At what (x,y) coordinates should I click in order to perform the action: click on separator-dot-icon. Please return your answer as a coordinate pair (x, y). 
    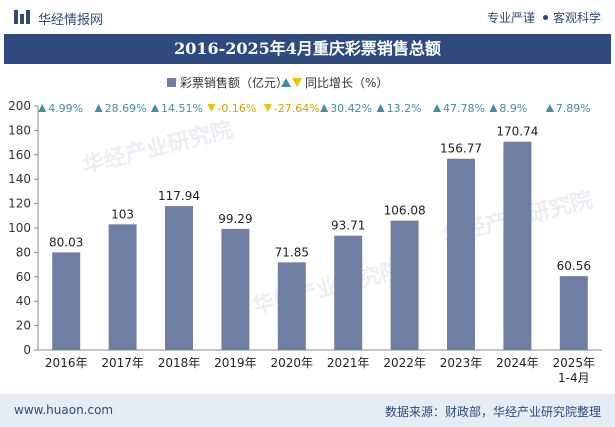
    Looking at the image, I should click on (545, 17).